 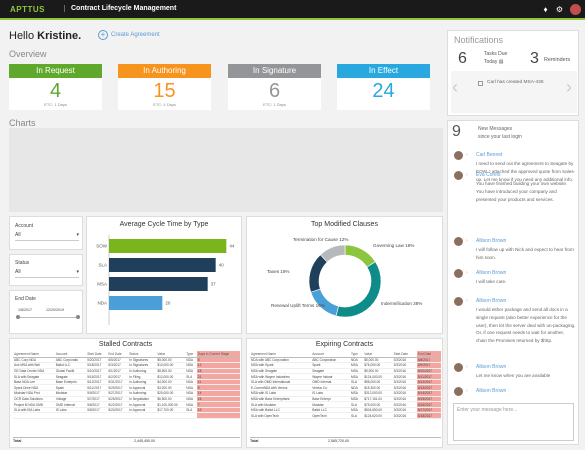 I want to click on slider-handle-end, so click(x=78, y=317).